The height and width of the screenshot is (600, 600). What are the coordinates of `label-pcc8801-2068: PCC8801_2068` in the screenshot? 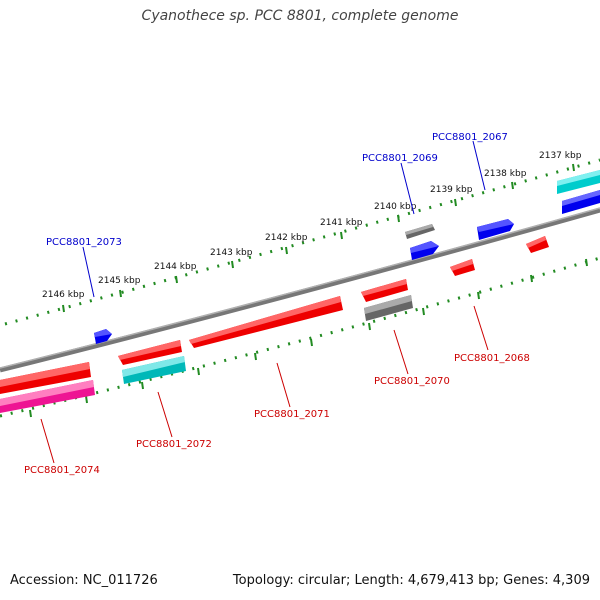 It's located at (492, 358).